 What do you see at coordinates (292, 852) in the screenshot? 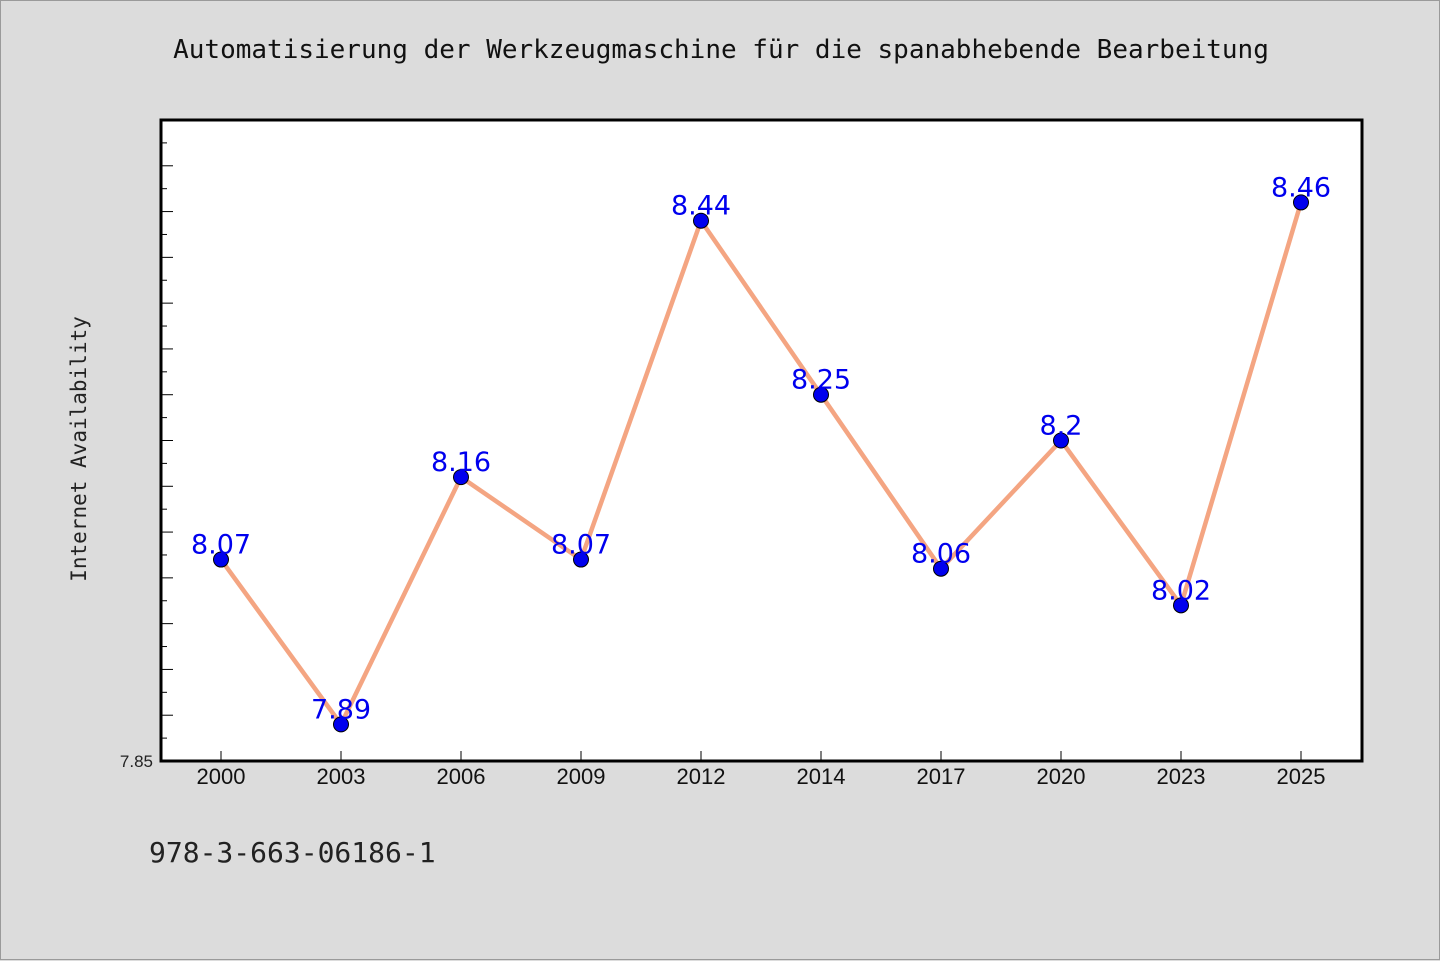
I see `isbn-text: 978-3-663-06186-1` at bounding box center [292, 852].